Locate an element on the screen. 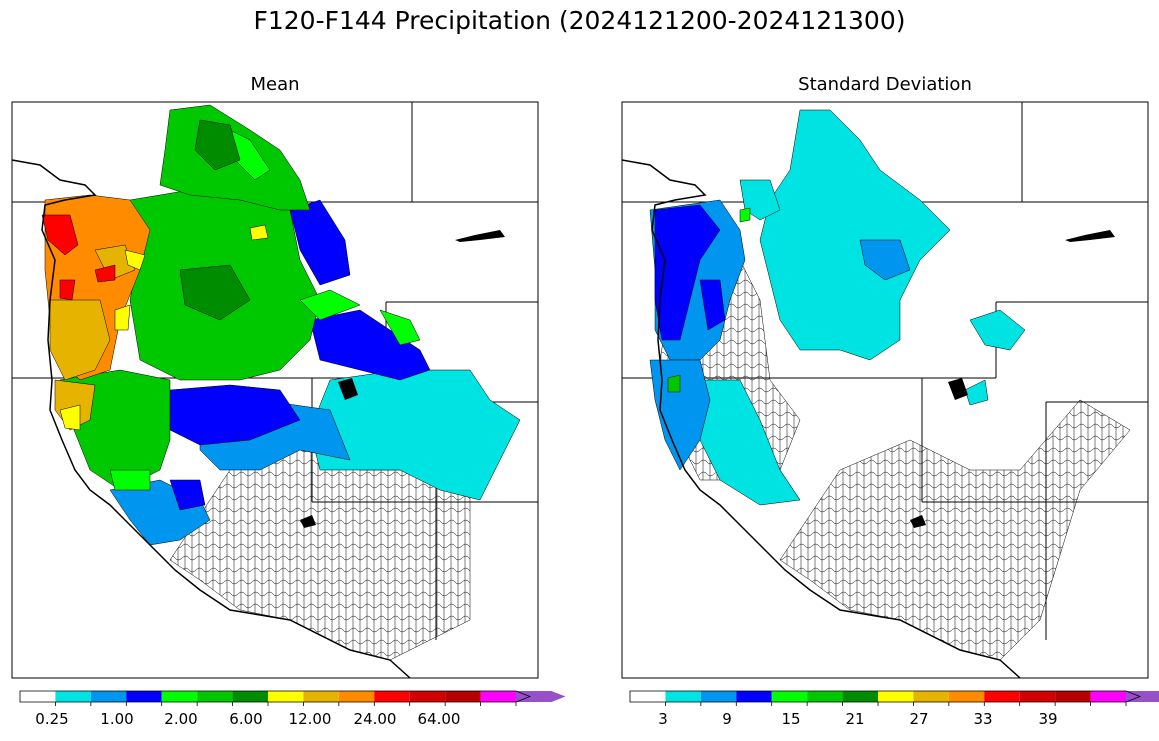 Image resolution: width=1159 pixels, height=741 pixels. mean-colorbar-tick: 64.00 is located at coordinates (439, 719).